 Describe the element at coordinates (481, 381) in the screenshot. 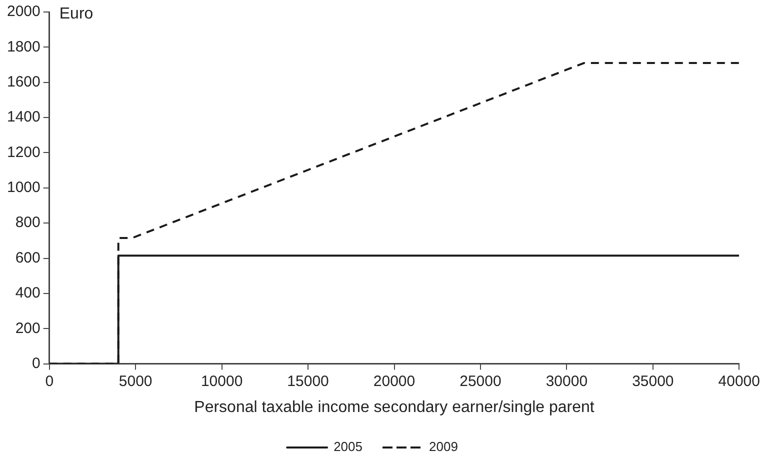

I see `x-tick-label: 25000` at that location.